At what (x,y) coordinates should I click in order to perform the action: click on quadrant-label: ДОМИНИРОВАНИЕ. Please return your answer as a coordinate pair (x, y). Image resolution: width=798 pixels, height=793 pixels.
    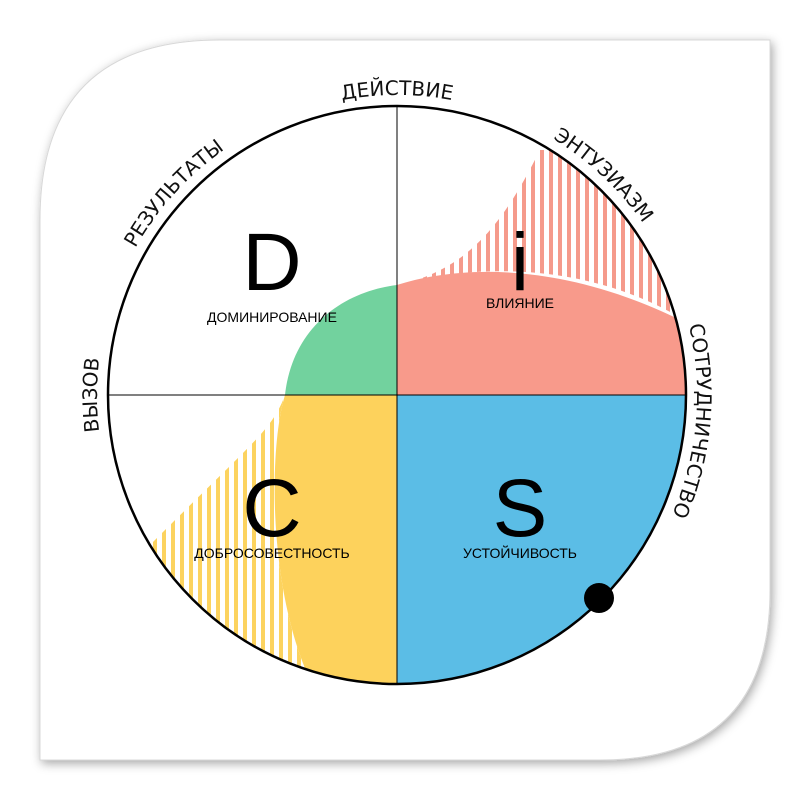
    Looking at the image, I should click on (272, 317).